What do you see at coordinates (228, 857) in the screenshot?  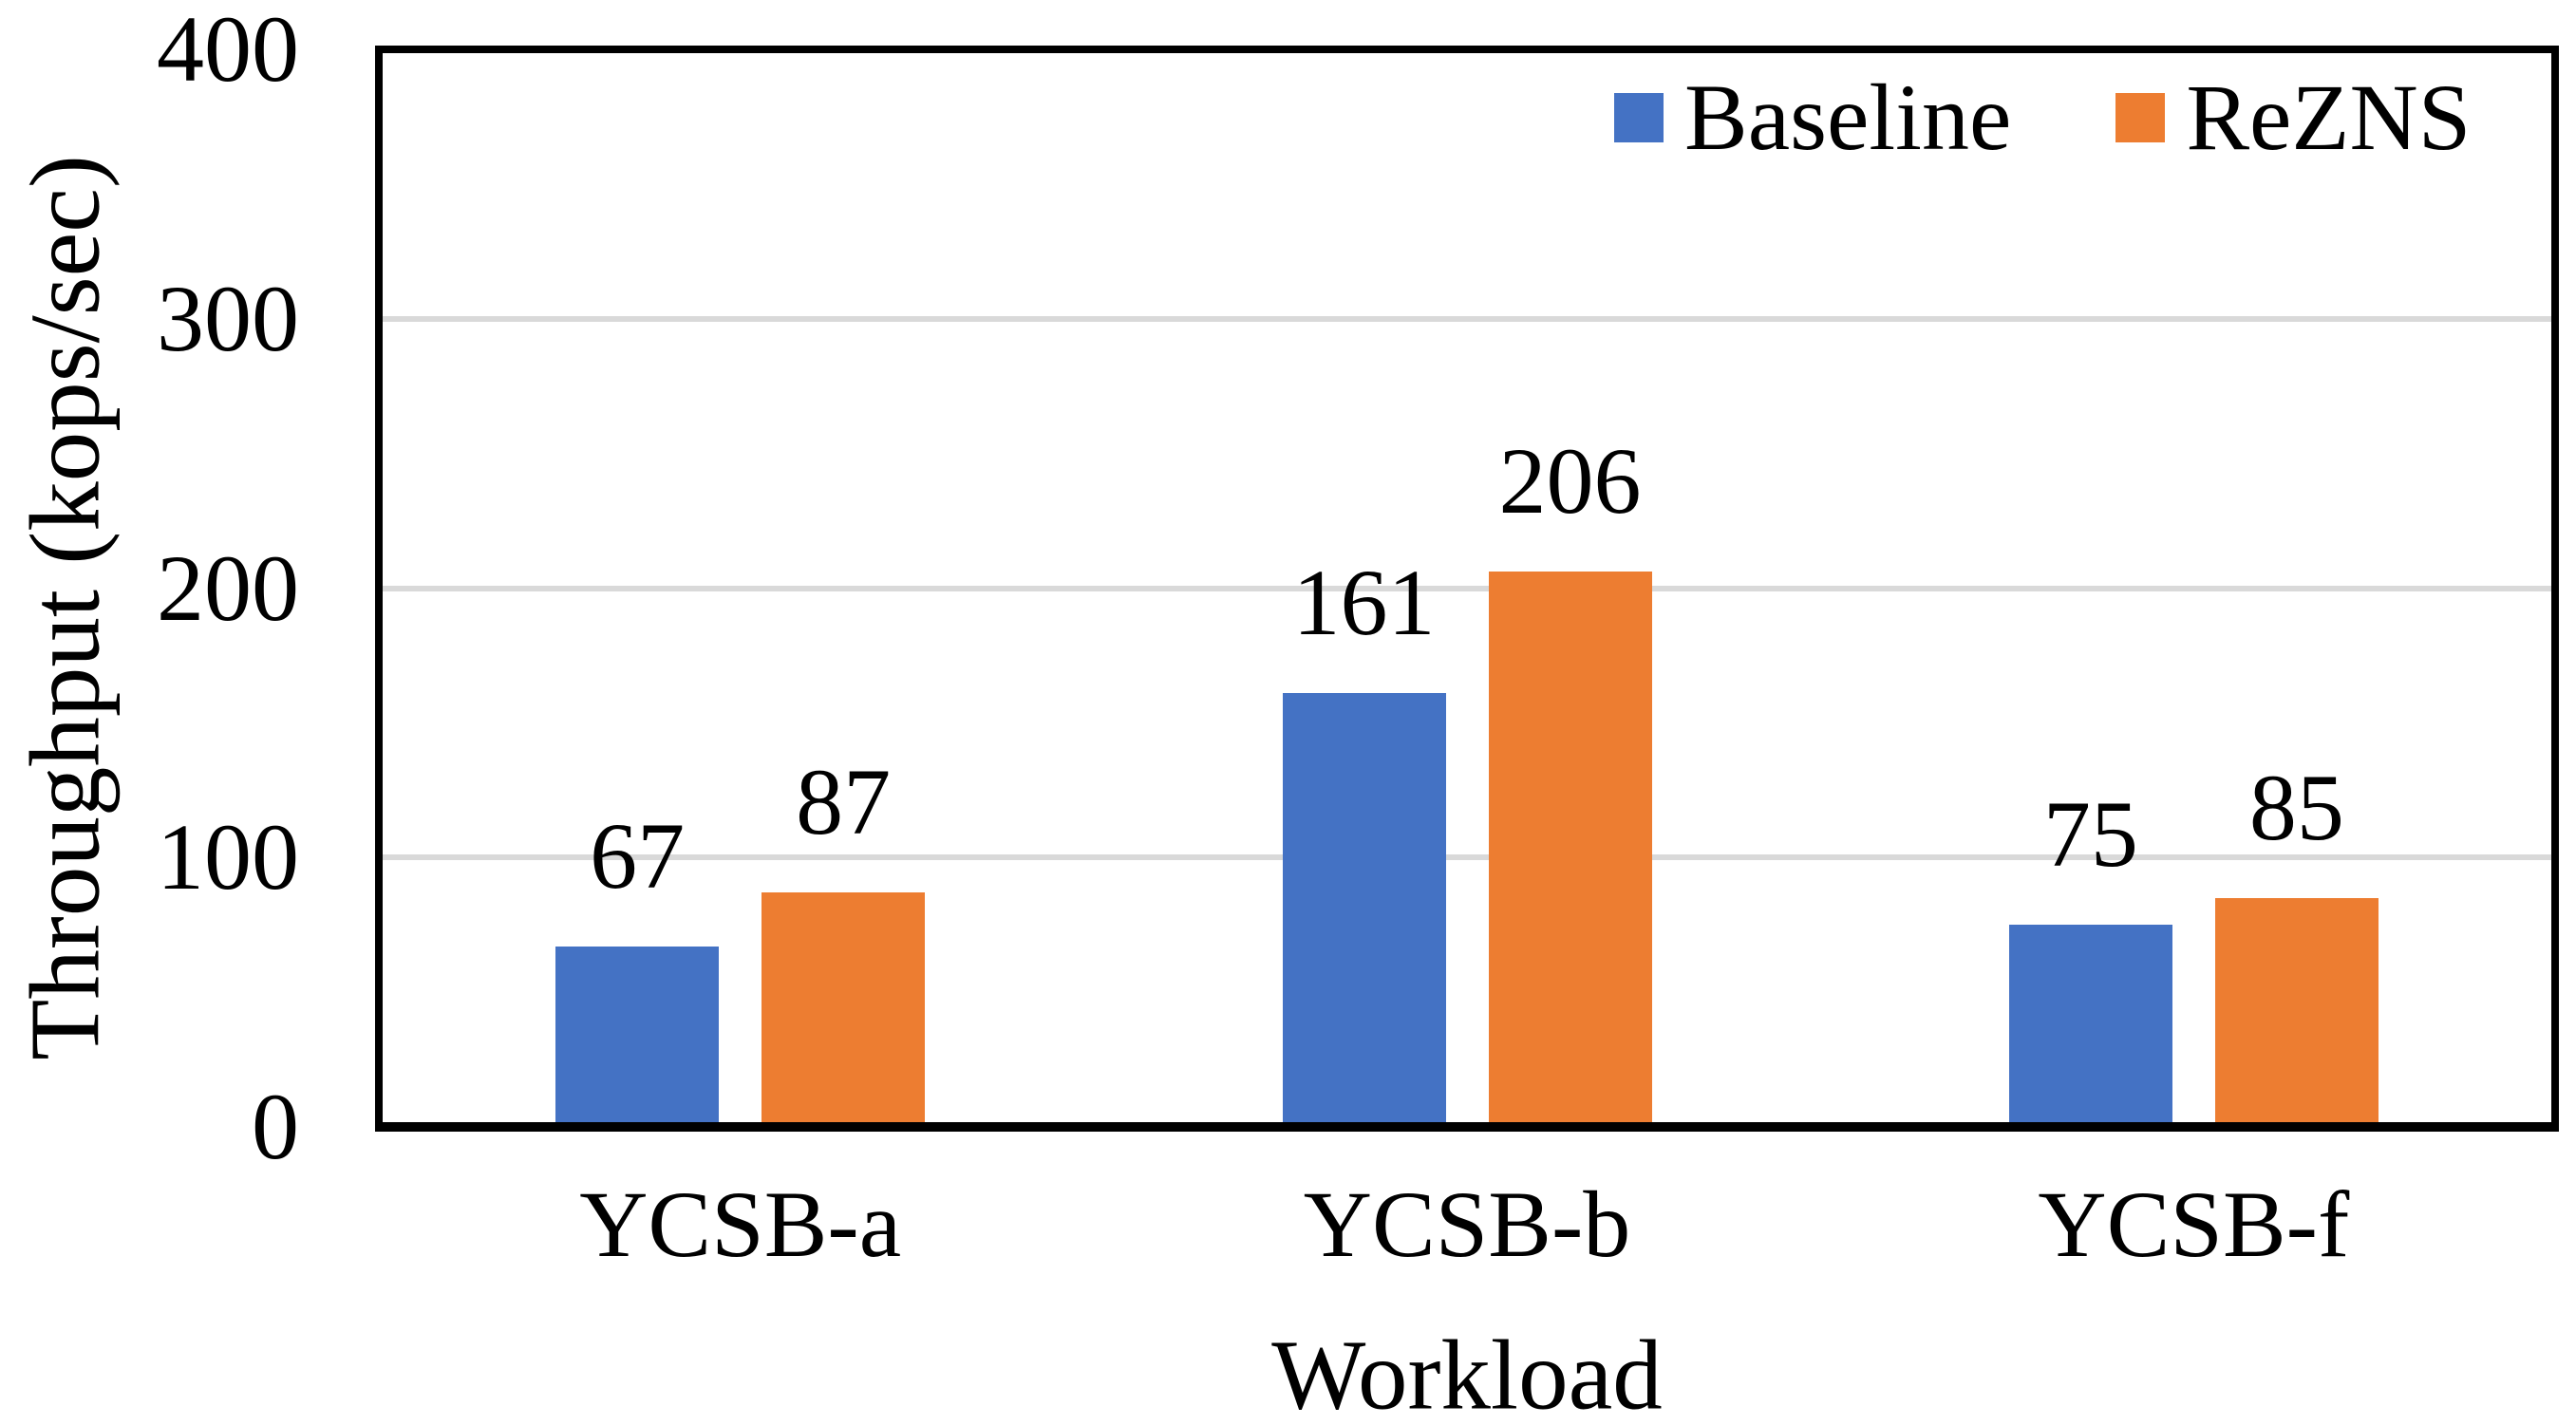 I see `y-tick-label-100: 100` at bounding box center [228, 857].